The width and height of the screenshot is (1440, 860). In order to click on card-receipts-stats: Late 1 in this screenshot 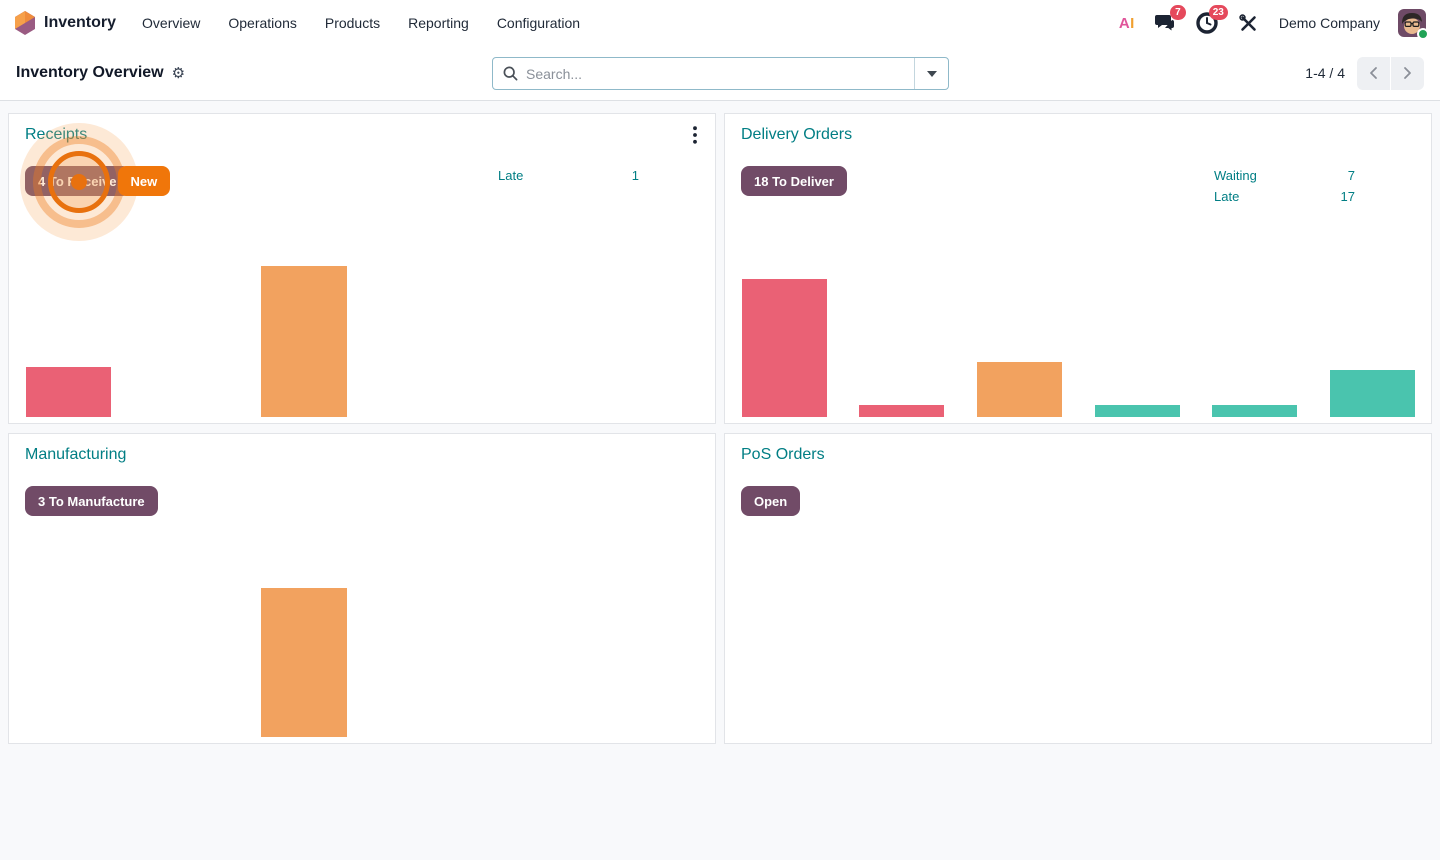, I will do `click(568, 175)`.